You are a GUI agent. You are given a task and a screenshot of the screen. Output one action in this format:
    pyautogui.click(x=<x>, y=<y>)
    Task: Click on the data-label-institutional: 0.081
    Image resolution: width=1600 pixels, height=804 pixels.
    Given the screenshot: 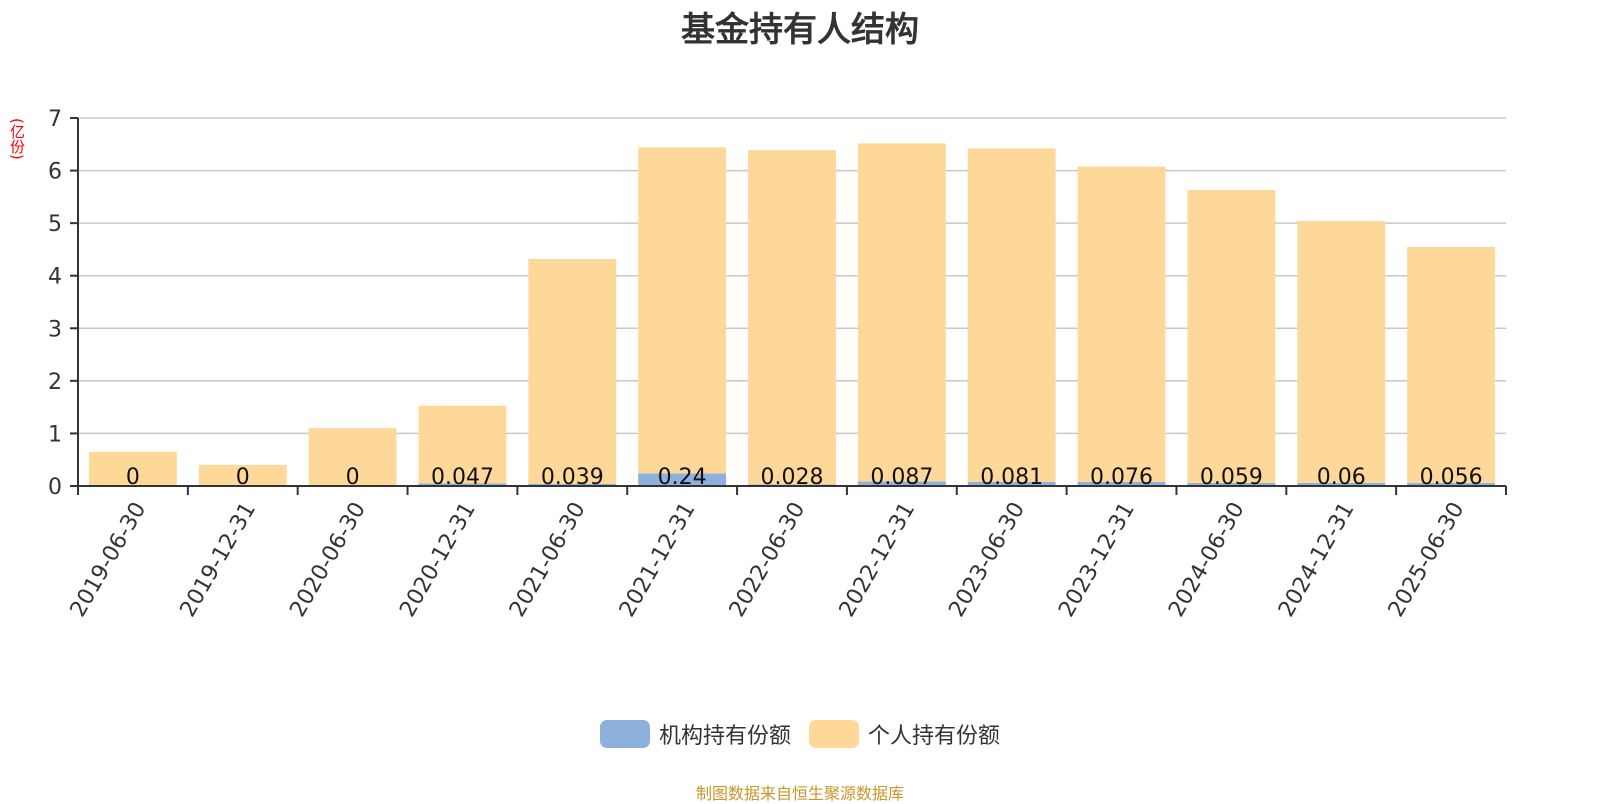 What is the action you would take?
    pyautogui.click(x=1011, y=477)
    